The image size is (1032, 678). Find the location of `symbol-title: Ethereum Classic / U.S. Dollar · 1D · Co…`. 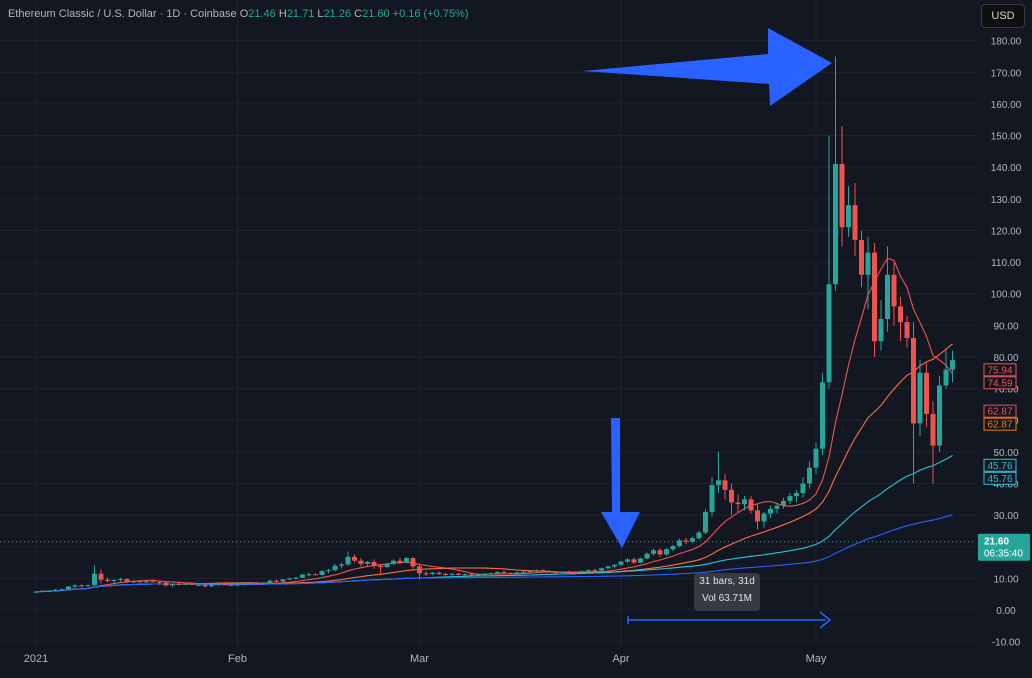

symbol-title: Ethereum Classic / U.S. Dollar · 1D · Co… is located at coordinates (122, 14).